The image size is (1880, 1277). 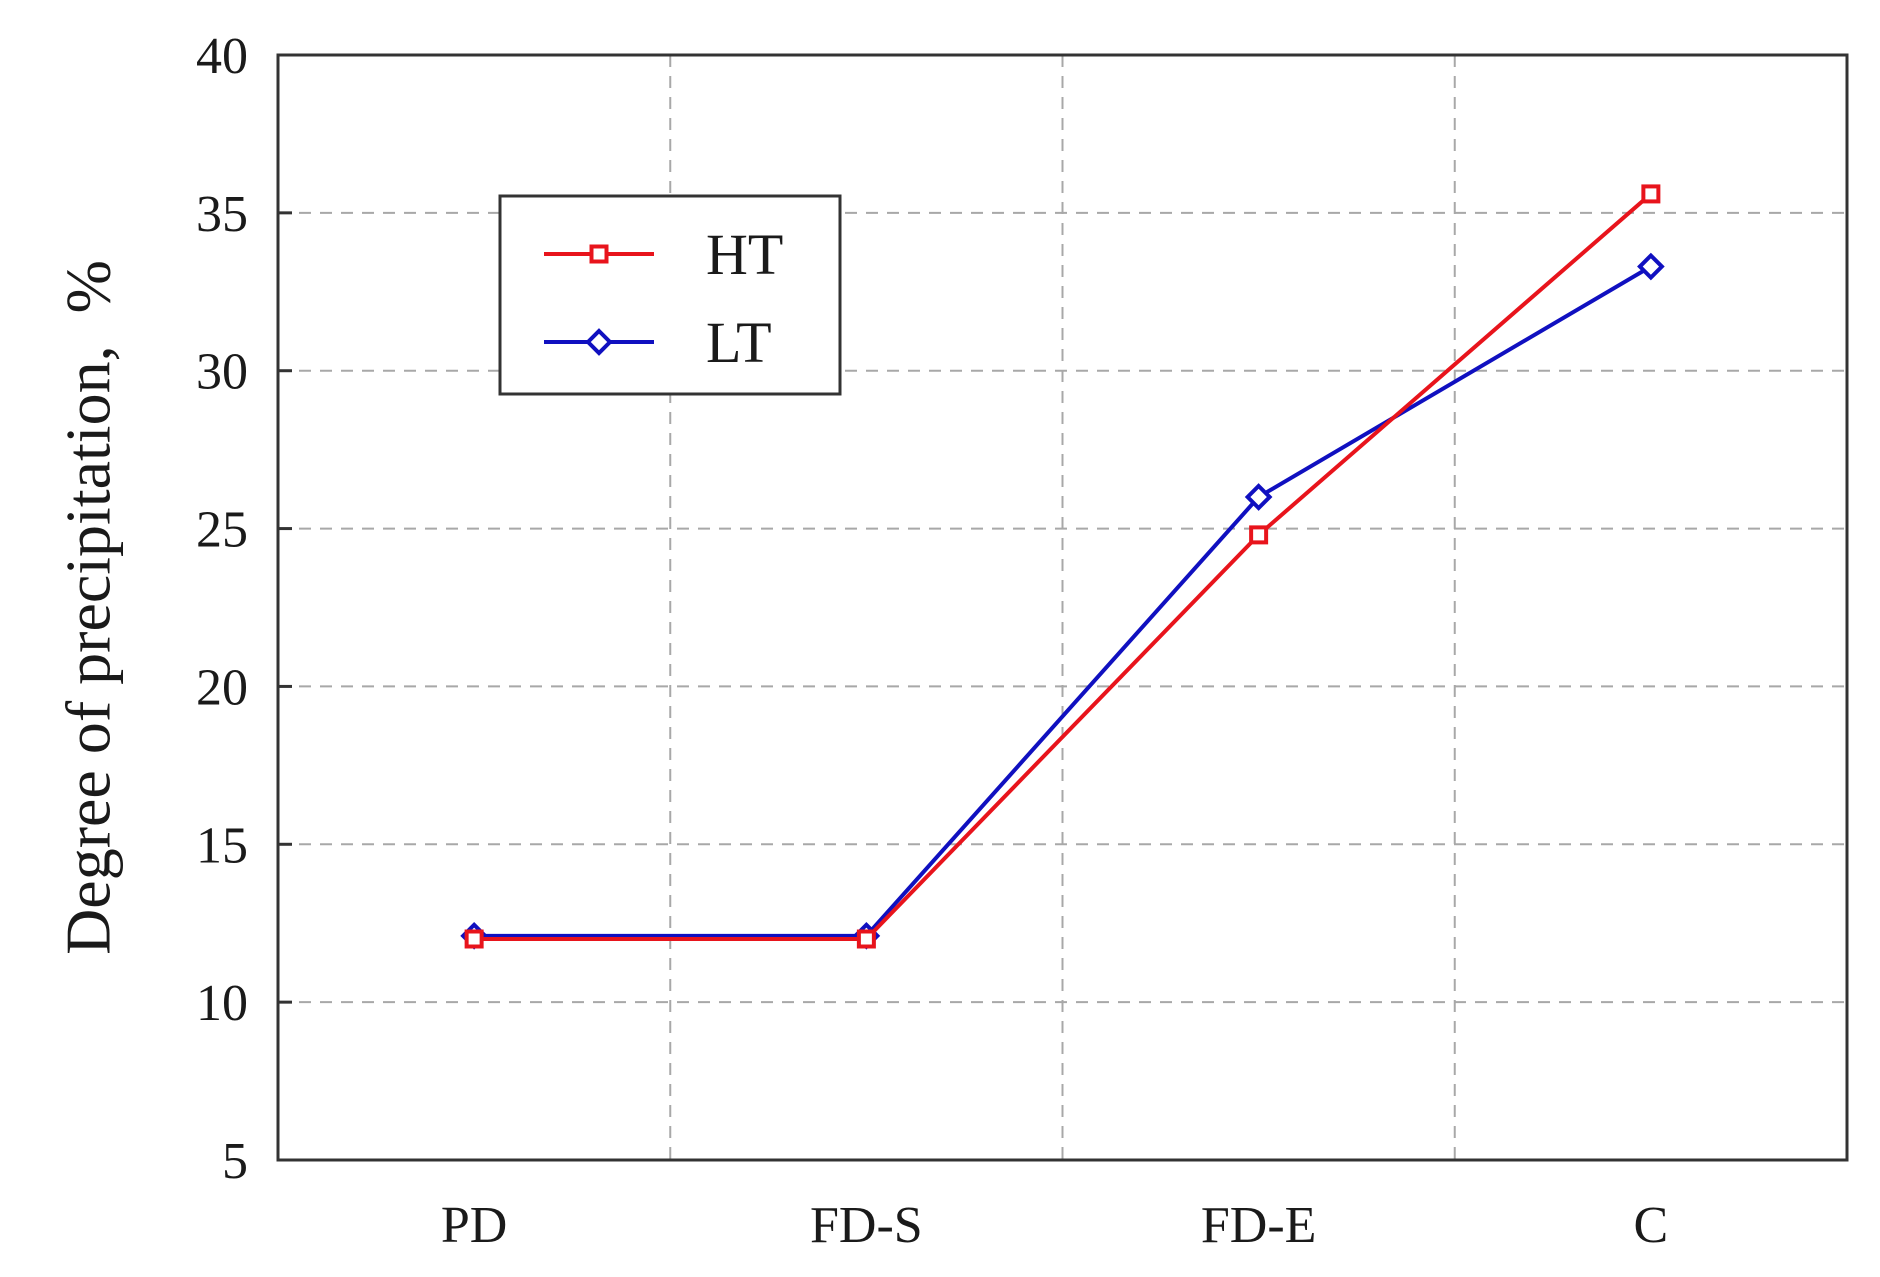 I want to click on legend-label: HT, so click(x=744, y=254).